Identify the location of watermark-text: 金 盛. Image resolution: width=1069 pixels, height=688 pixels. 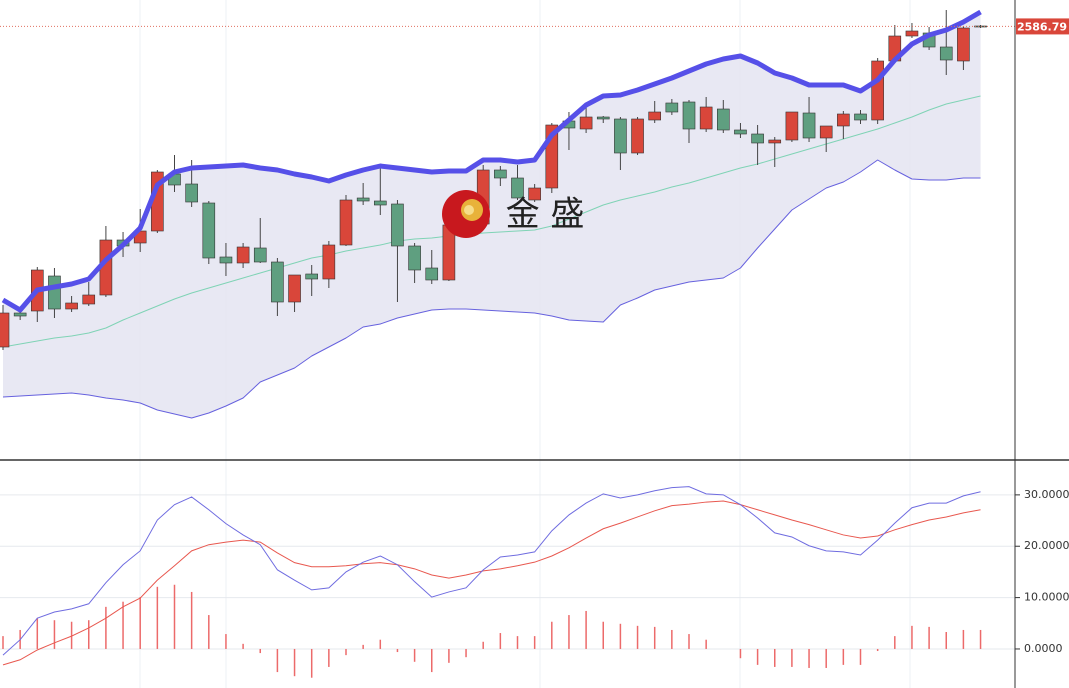
(545, 215).